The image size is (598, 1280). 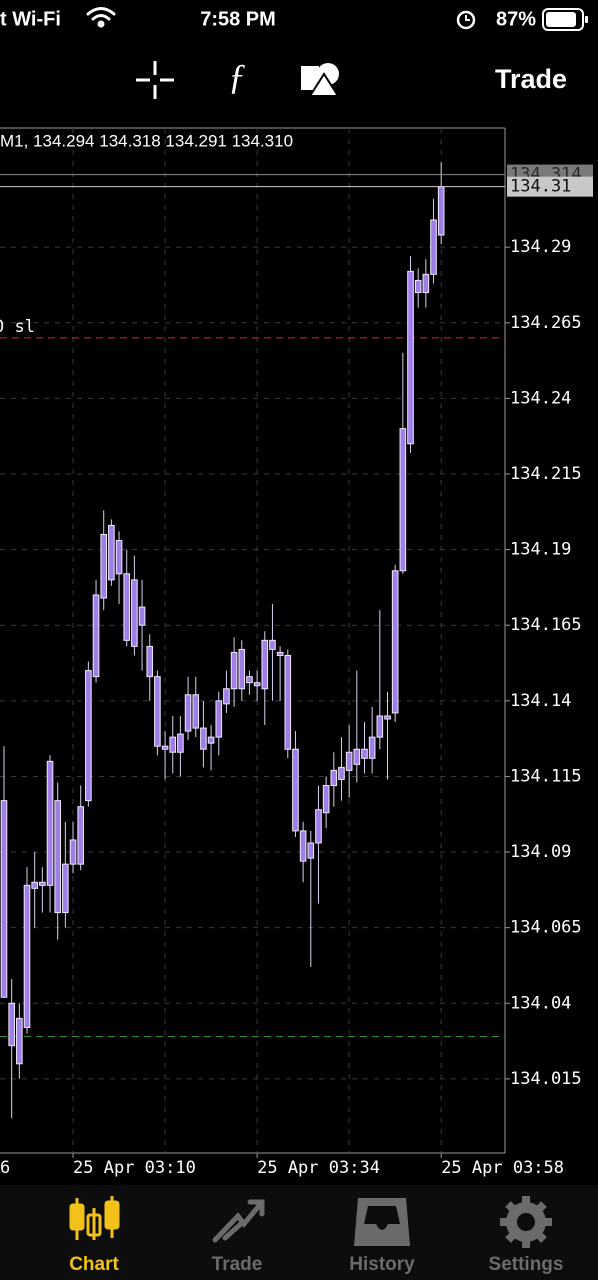 What do you see at coordinates (238, 19) in the screenshot?
I see `clock: 7:58 PM` at bounding box center [238, 19].